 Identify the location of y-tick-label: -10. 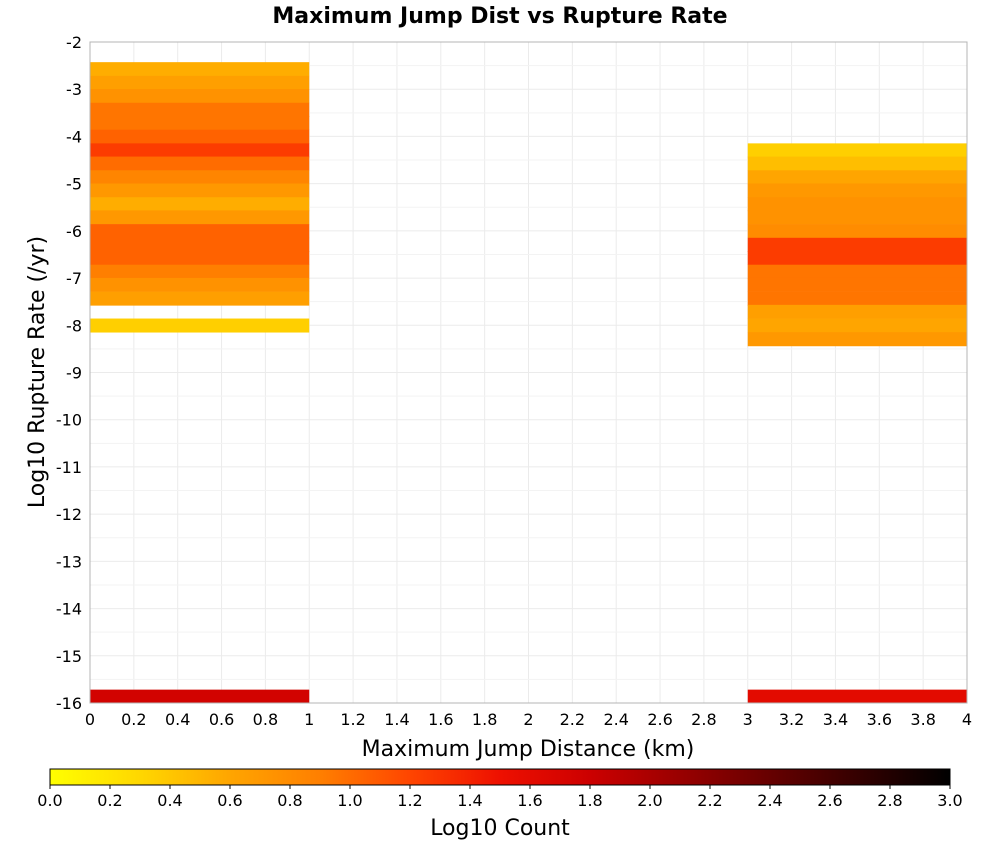
(69, 420).